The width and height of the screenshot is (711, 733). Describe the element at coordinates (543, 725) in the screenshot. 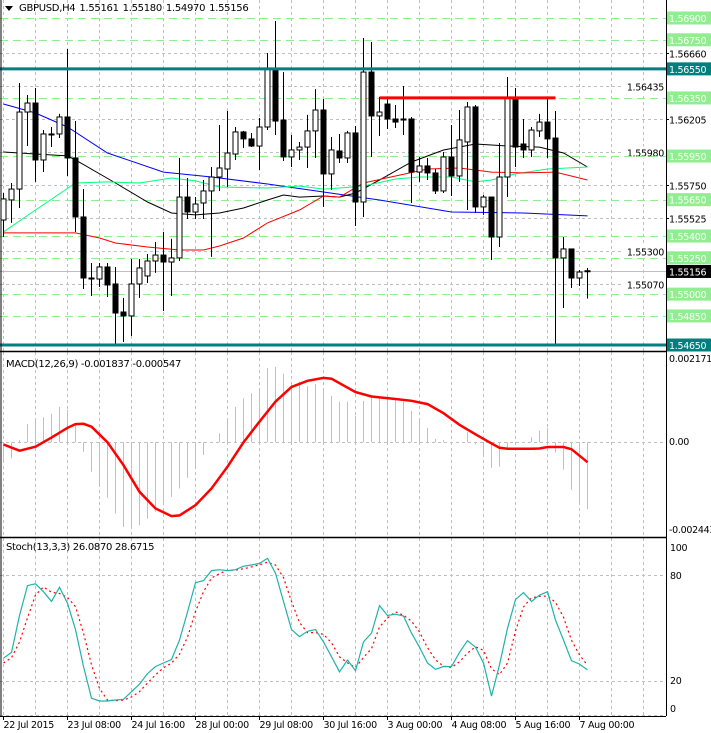

I see `time-axis-label: 5 Aug 16:00` at that location.